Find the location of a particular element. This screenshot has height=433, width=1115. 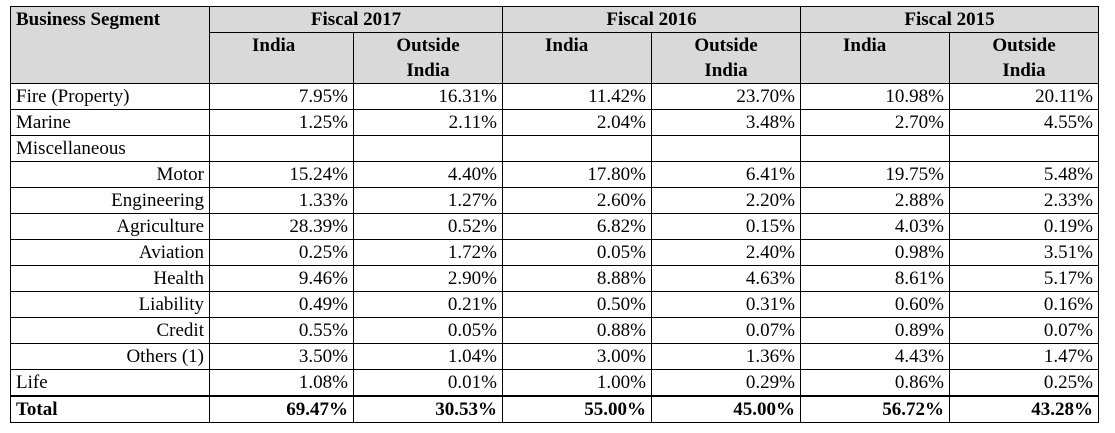

segment-label: Miscellaneous is located at coordinates (110, 148).